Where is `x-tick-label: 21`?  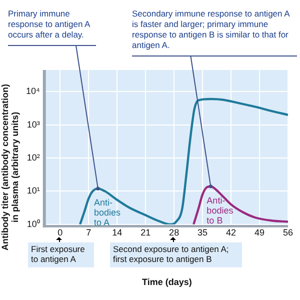
x-tick-label: 21 is located at coordinates (145, 232).